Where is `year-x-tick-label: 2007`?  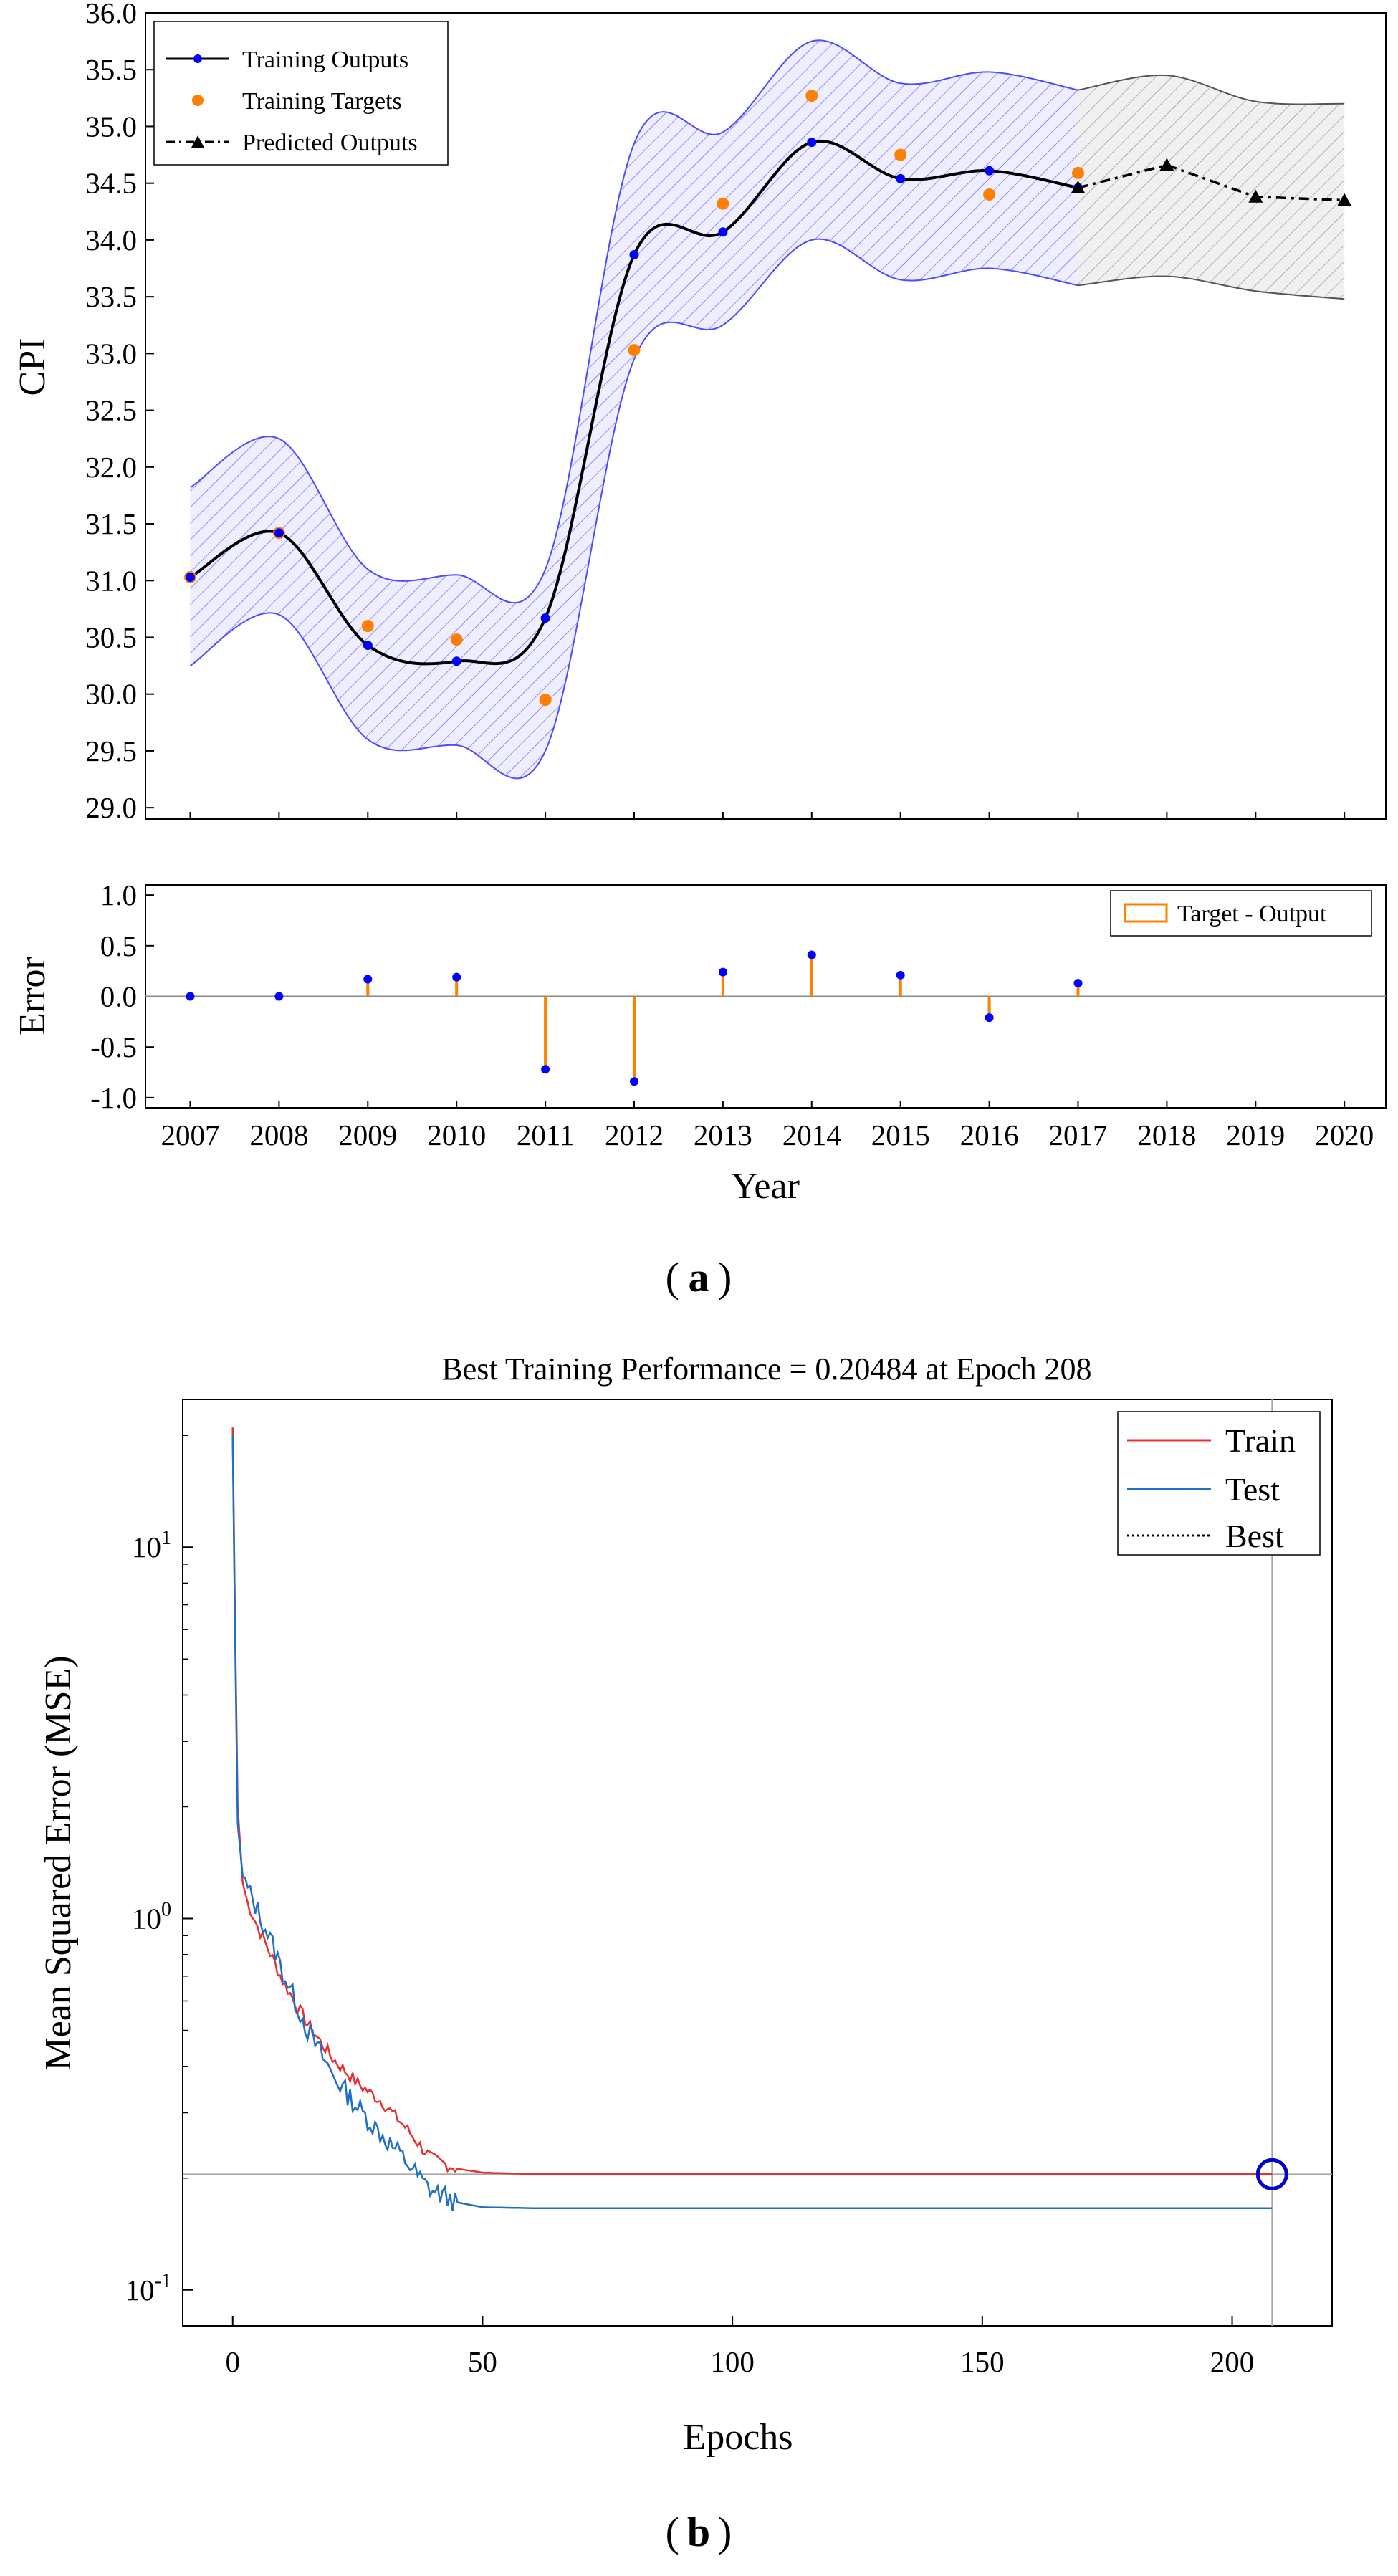
year-x-tick-label: 2007 is located at coordinates (190, 1135).